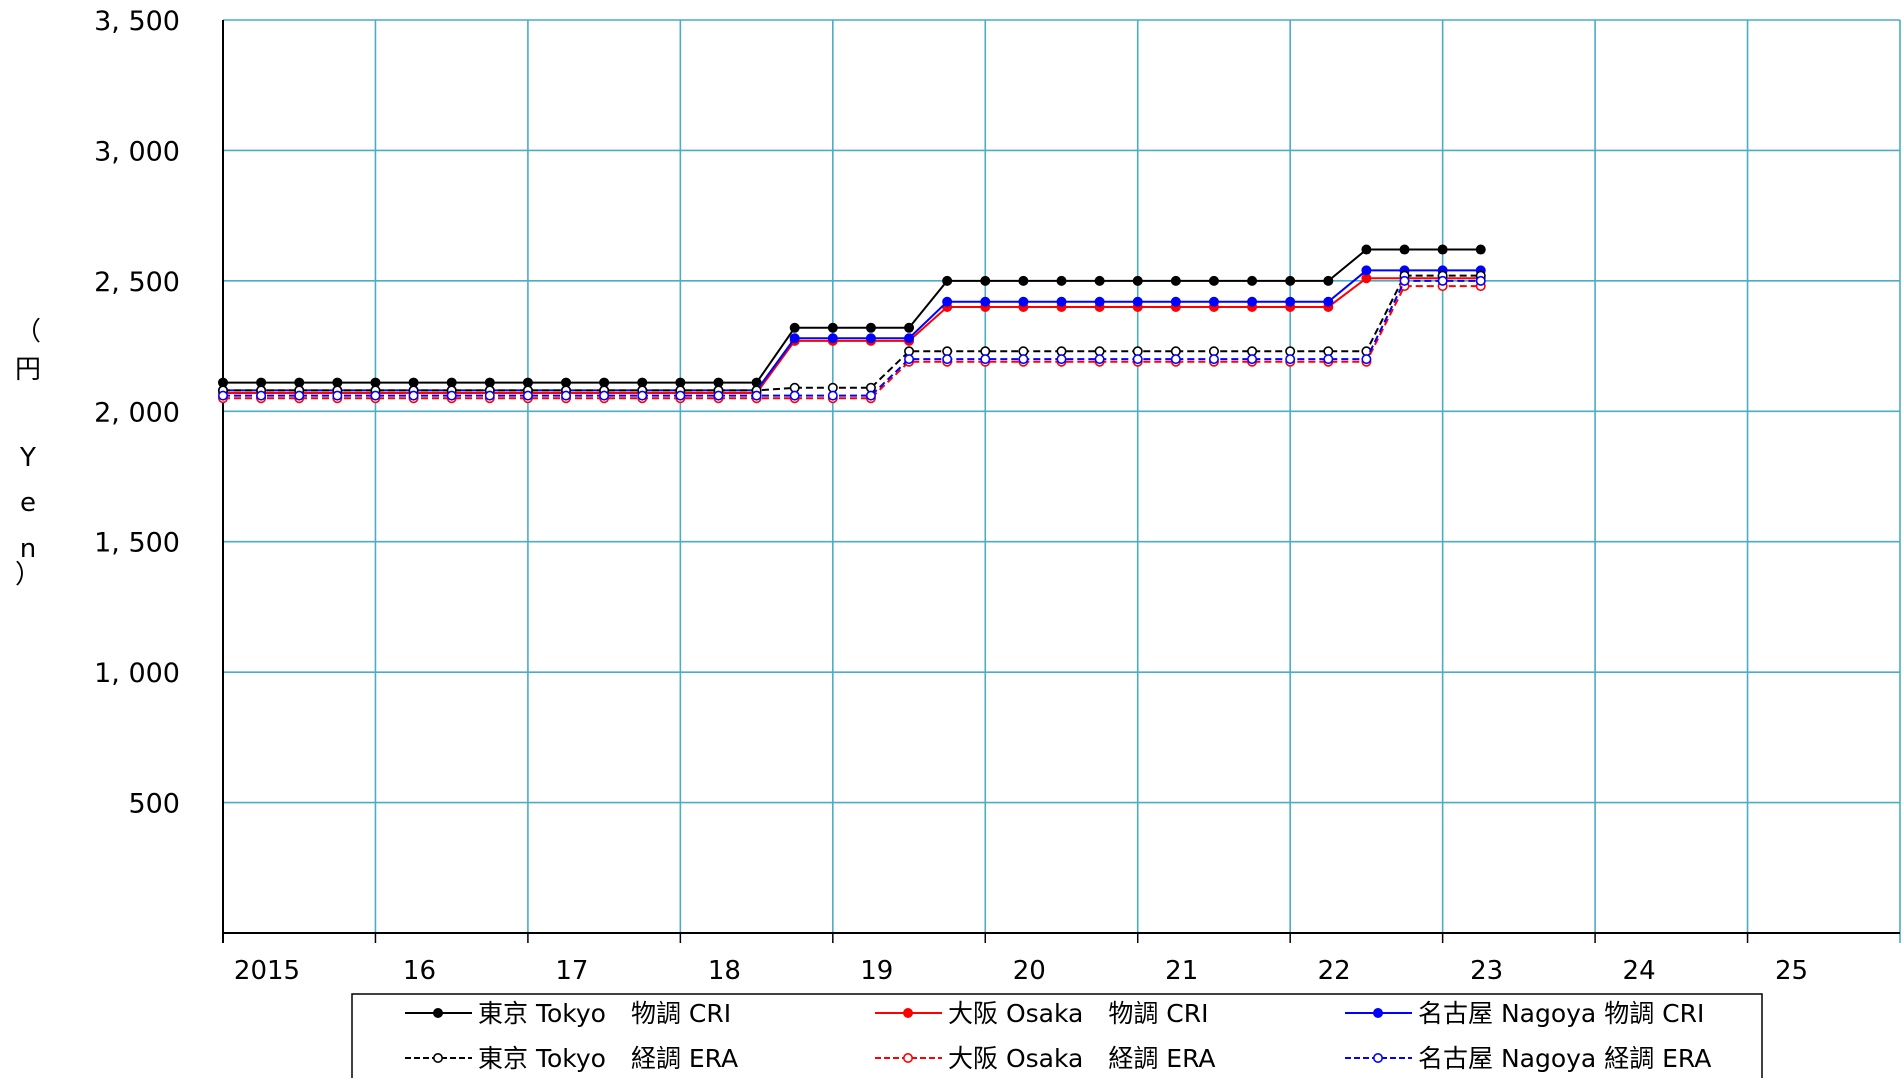 The width and height of the screenshot is (1903, 1078). Describe the element at coordinates (28, 332) in the screenshot. I see `y-axis-title-char: （` at that location.